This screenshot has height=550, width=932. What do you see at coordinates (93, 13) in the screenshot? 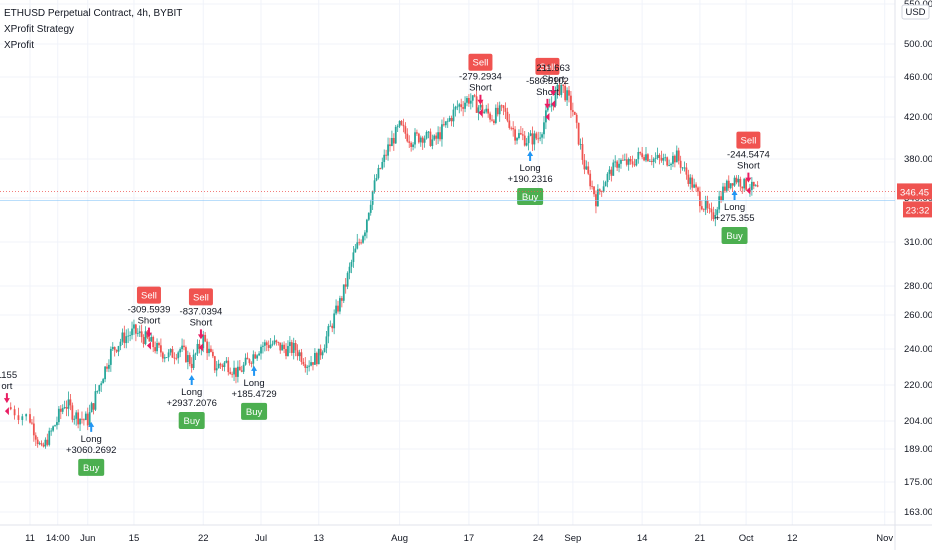
I see `symbol-title: ETHUSD Perpetual Contract, 4h, BYBIT` at bounding box center [93, 13].